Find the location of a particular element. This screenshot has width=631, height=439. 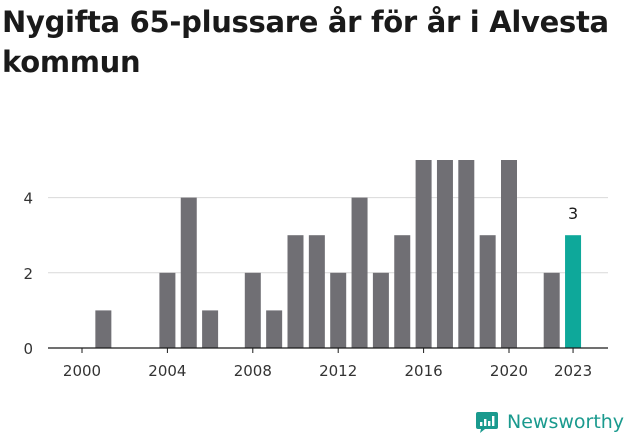

bar-2022 is located at coordinates (551, 310).